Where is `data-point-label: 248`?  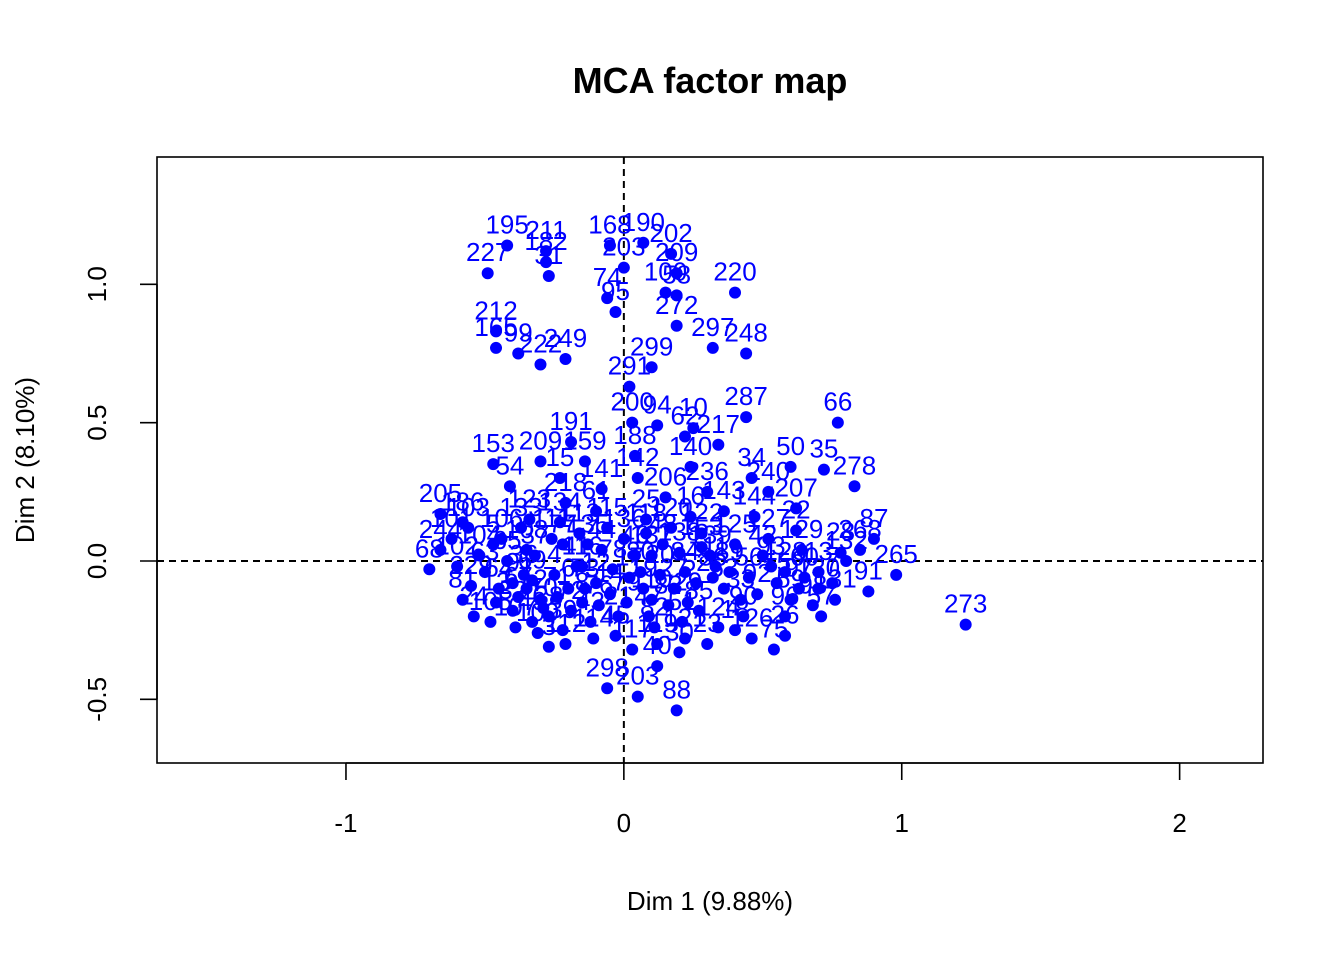
data-point-label: 248 is located at coordinates (745, 332).